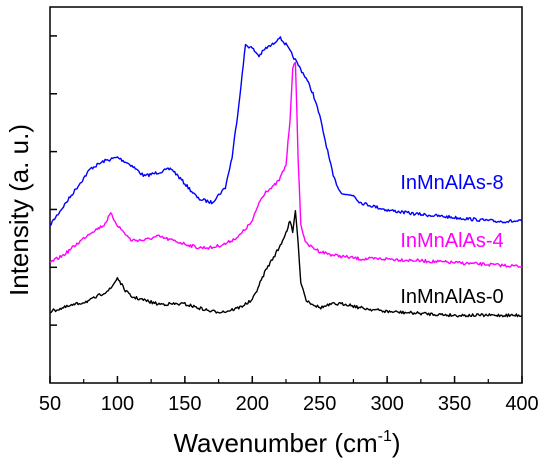  What do you see at coordinates (454, 404) in the screenshot?
I see `x-tick-label: 350` at bounding box center [454, 404].